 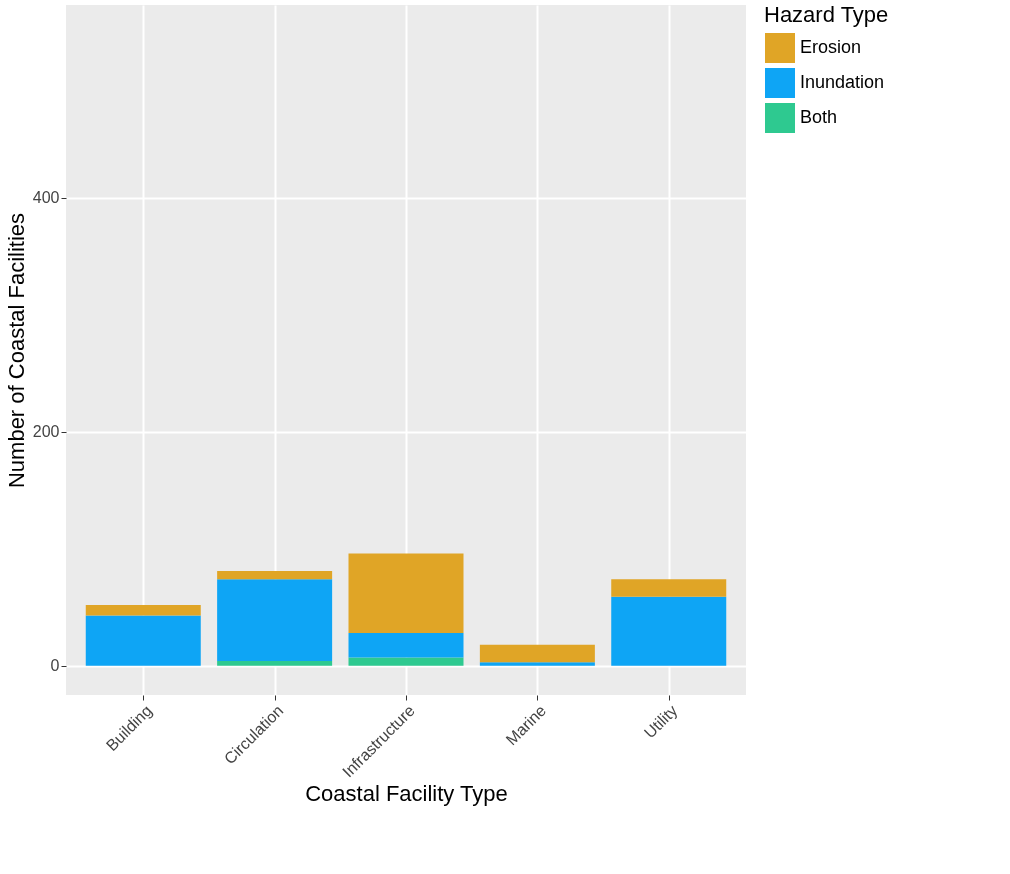 What do you see at coordinates (831, 47) in the screenshot?
I see `legend-label: Erosion` at bounding box center [831, 47].